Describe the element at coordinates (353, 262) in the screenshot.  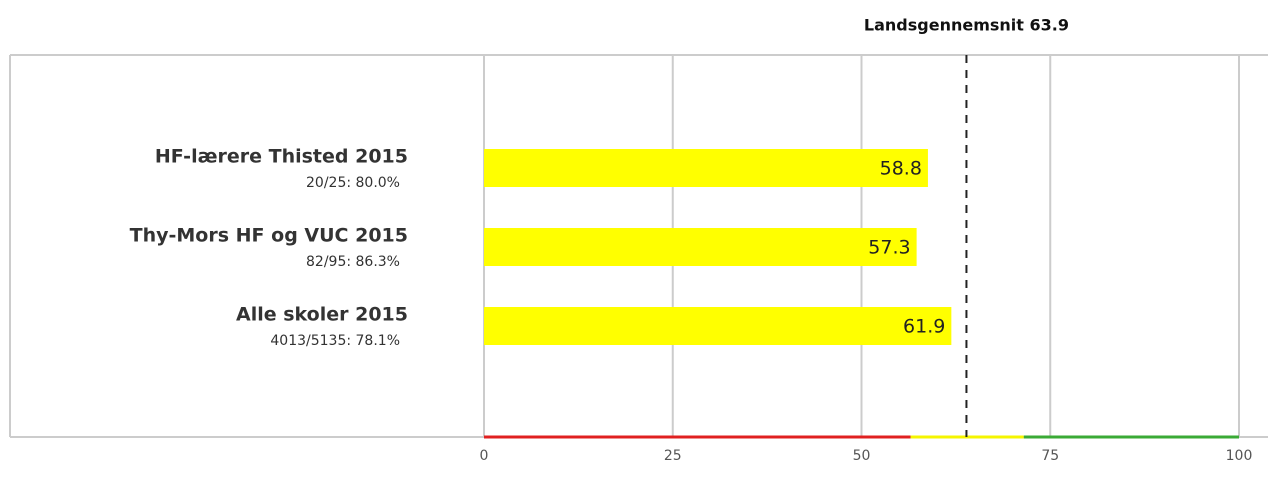
I see `category-subtitle: 82/95: 86.3%` at that location.